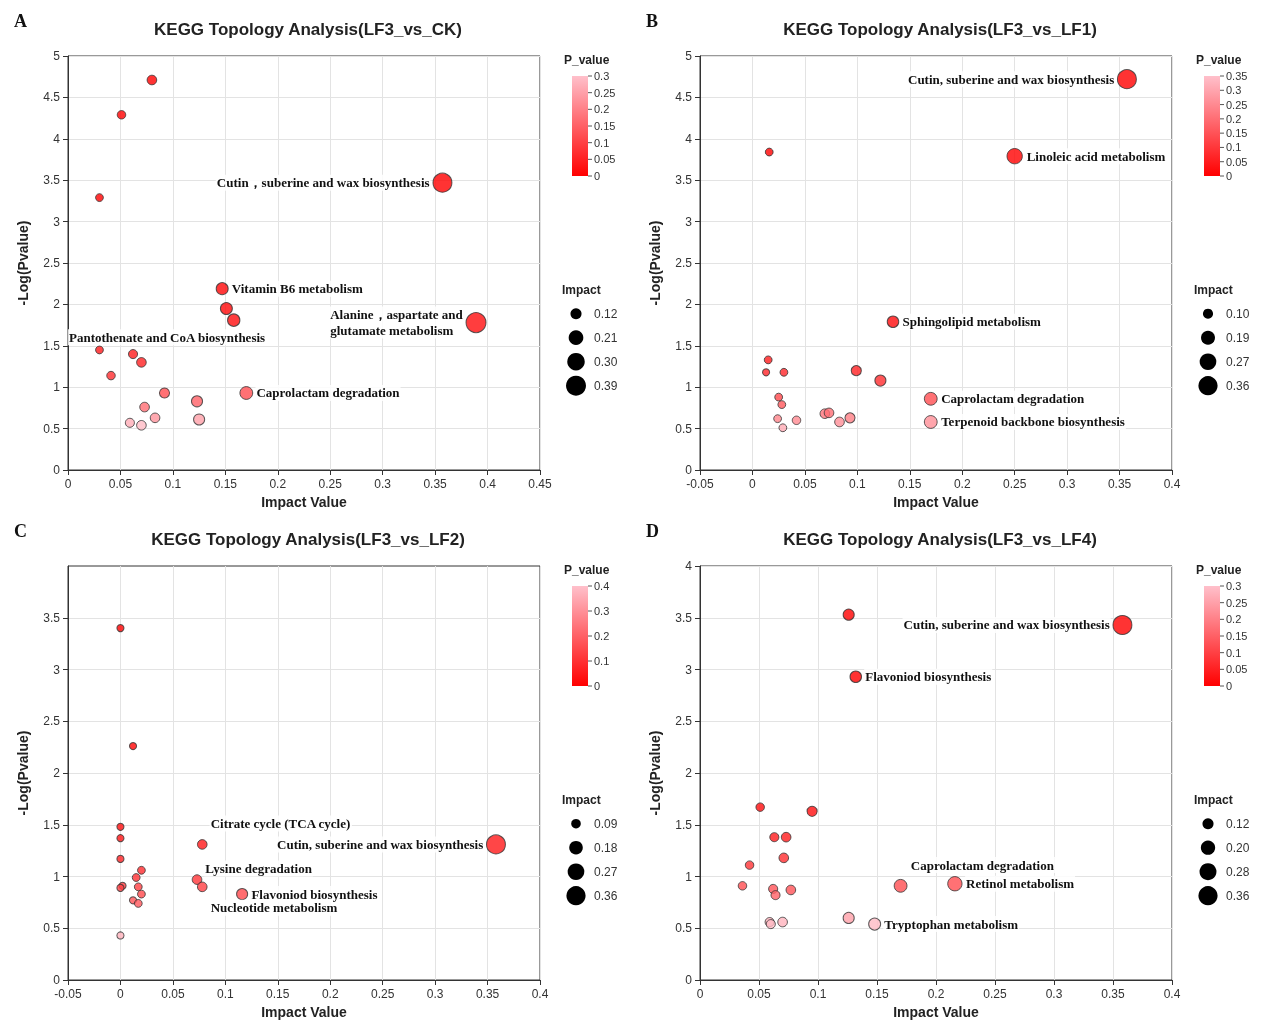 This screenshot has width=1285, height=1034. Describe the element at coordinates (1033, 422) in the screenshot. I see `annotation: Terpenoid backbone biosynthesis` at that location.